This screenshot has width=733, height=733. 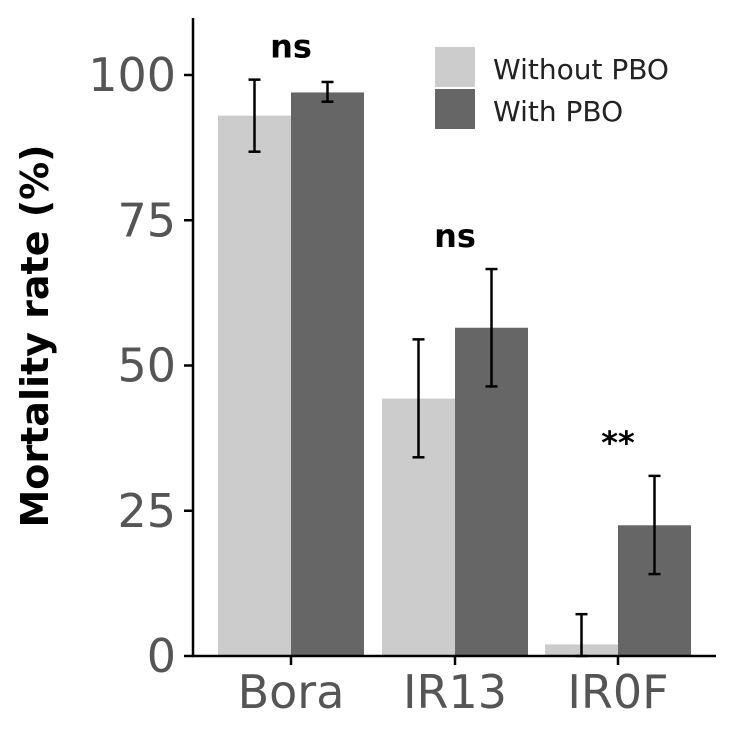 What do you see at coordinates (558, 111) in the screenshot?
I see `legend-label-with-pbo: With PBO` at bounding box center [558, 111].